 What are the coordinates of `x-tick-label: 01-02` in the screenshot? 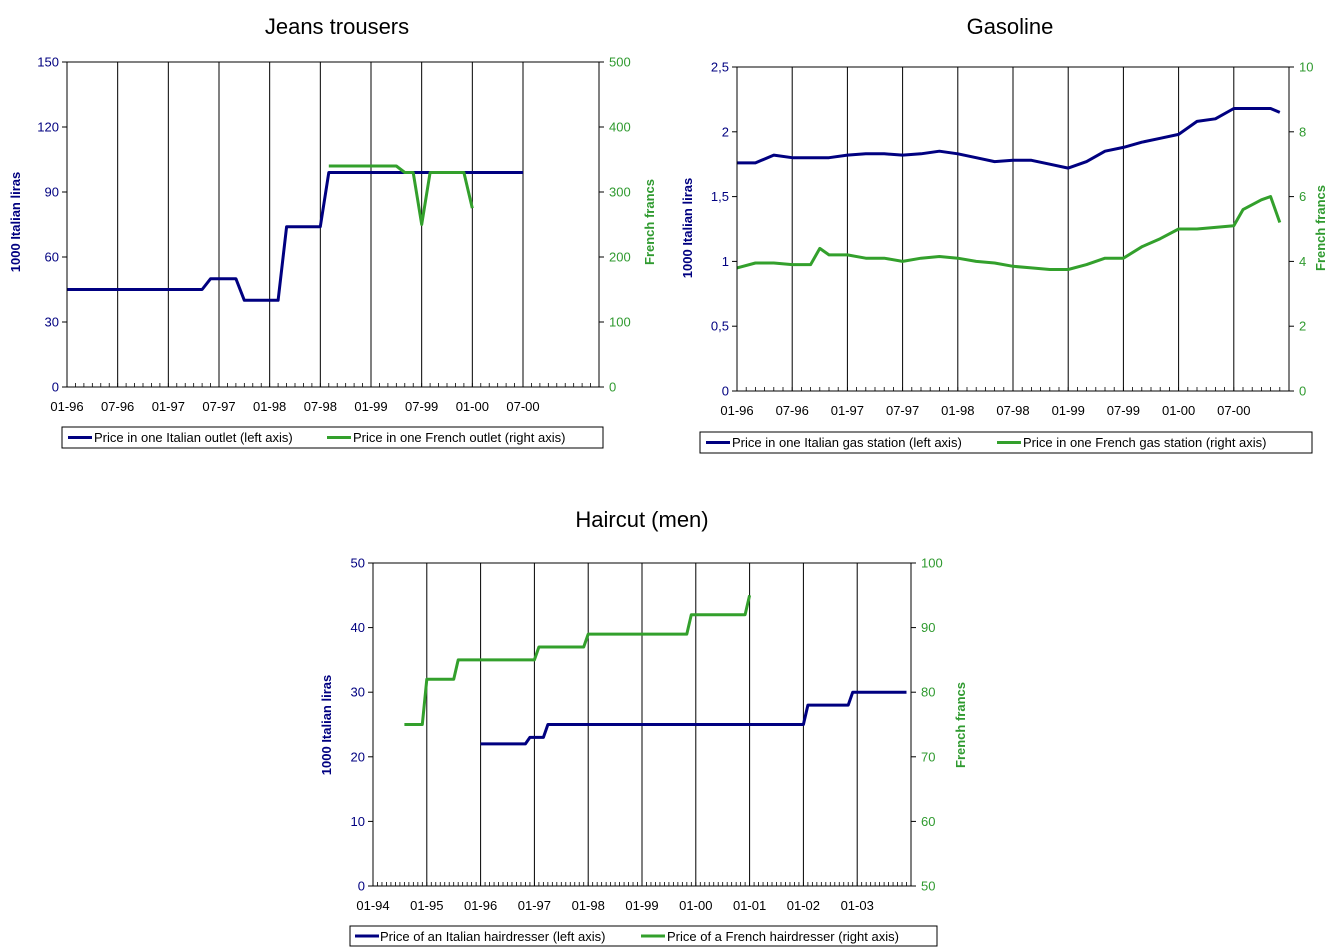 It's located at (803, 905).